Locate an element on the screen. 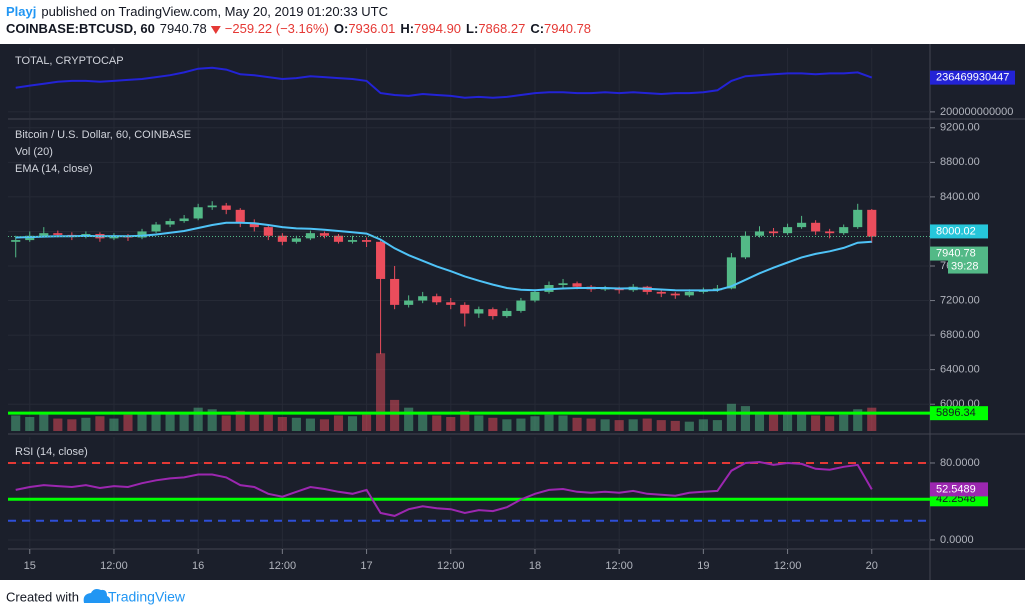 This screenshot has width=1025, height=615. value-box-label: 52.5489 is located at coordinates (956, 489).